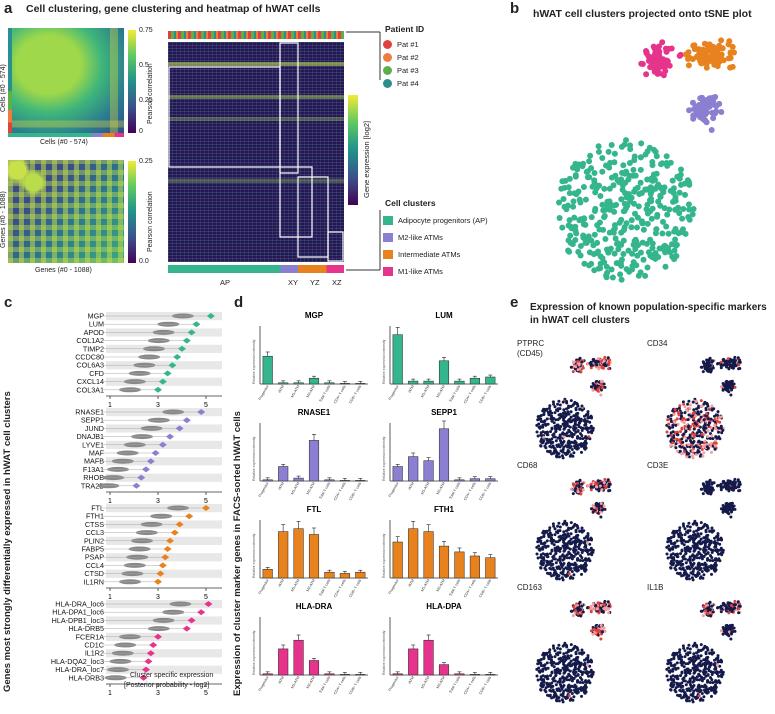 This screenshot has width=775, height=714. What do you see at coordinates (646, 160) in the screenshot?
I see `tsne-plot` at bounding box center [646, 160].